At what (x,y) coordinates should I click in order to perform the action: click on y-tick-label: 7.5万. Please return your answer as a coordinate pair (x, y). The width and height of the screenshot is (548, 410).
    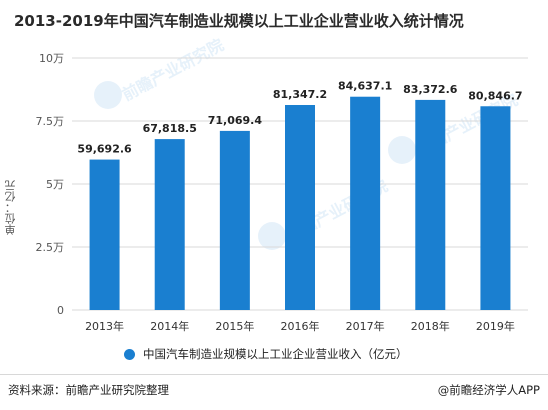
    Looking at the image, I should click on (50, 121).